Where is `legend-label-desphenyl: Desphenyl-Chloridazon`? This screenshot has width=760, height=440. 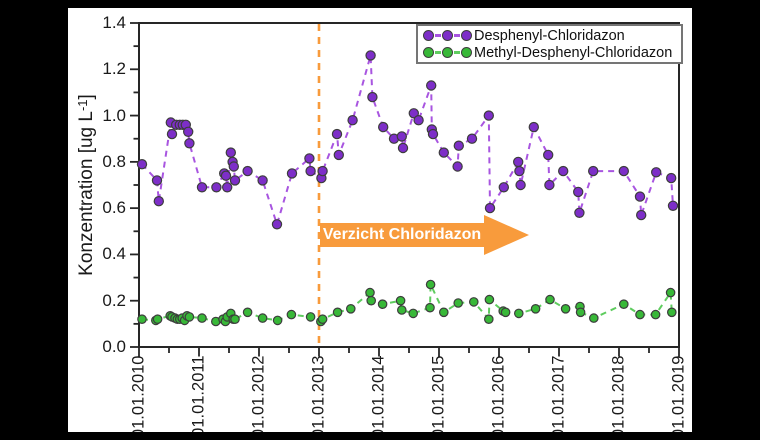 legend-label-desphenyl: Desphenyl-Chloridazon is located at coordinates (549, 35).